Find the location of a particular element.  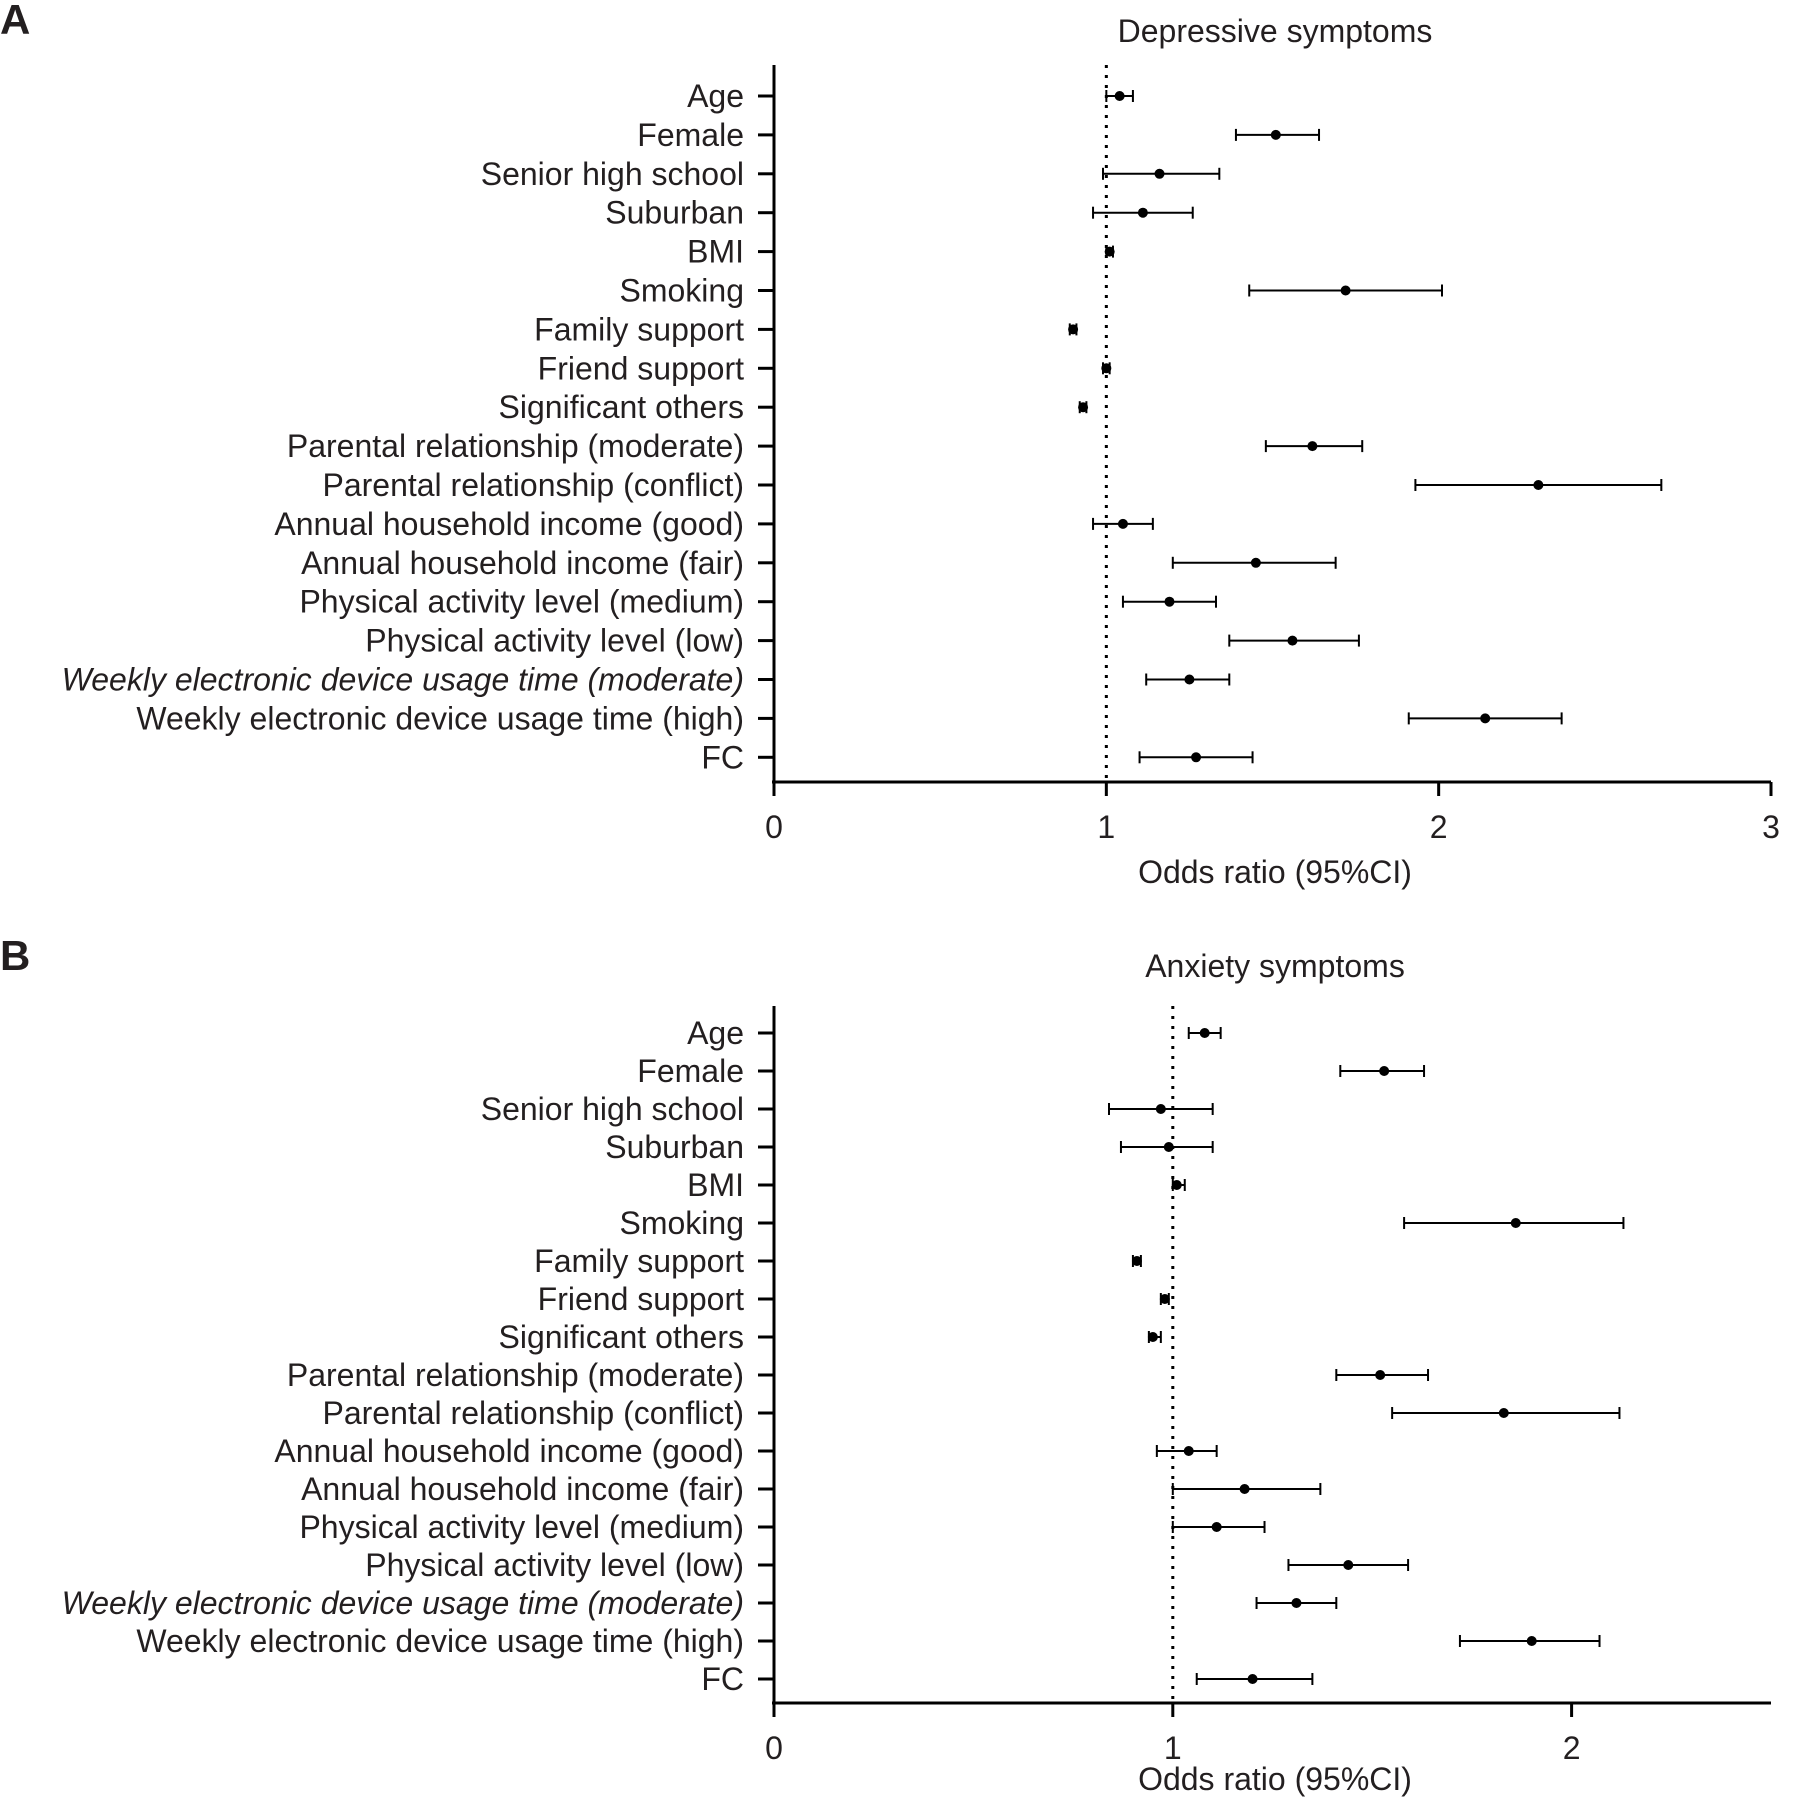

panel-label: A is located at coordinates (15, 21).